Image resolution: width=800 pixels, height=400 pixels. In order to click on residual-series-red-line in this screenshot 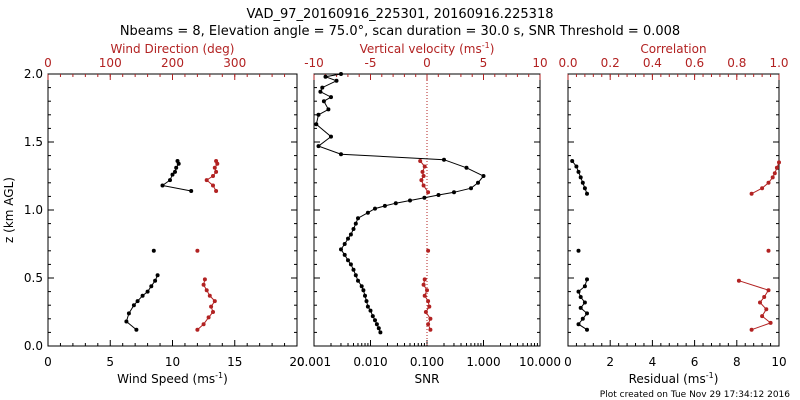, I will do `click(755, 305)`.